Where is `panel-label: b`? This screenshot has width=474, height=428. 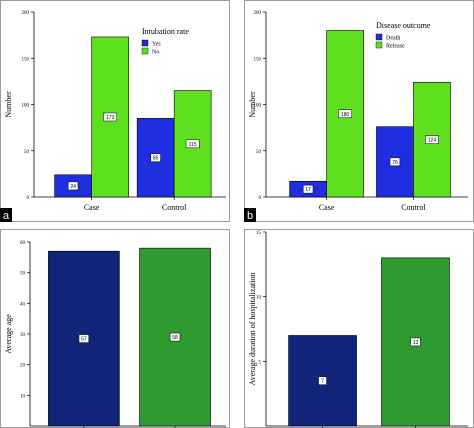 panel-label: b is located at coordinates (250, 216).